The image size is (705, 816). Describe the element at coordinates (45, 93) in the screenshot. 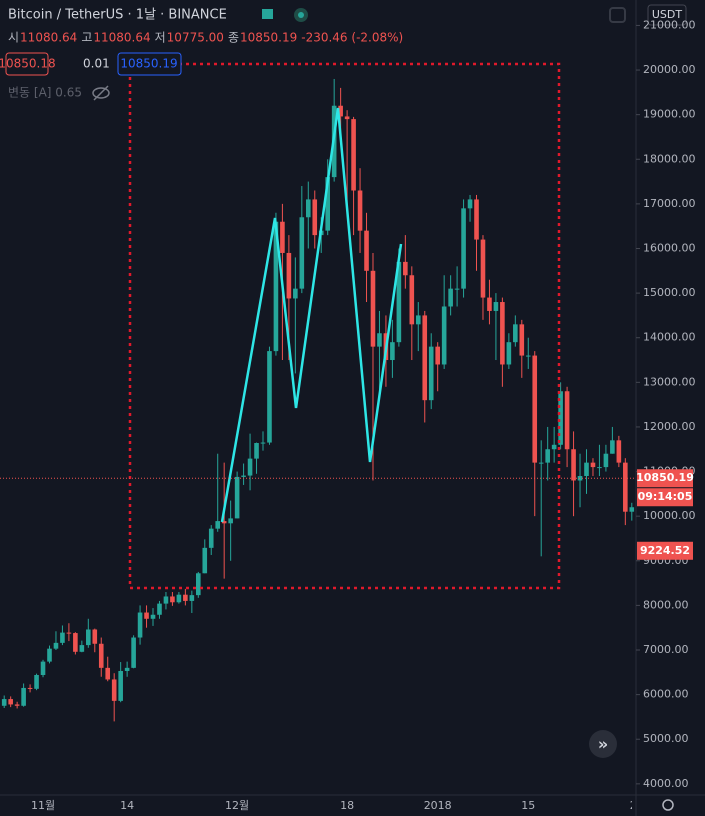

I see `indicator-label: 변동 [A] 0.65` at that location.